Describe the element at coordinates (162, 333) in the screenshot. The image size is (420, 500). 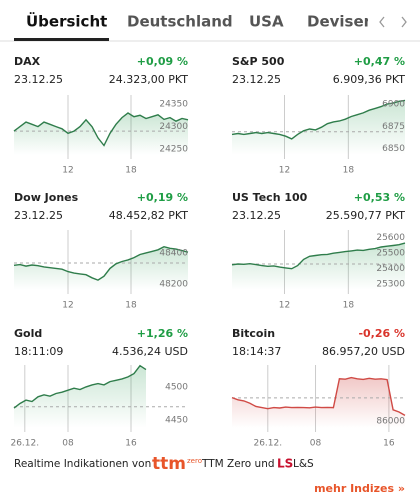
I see `change: +1,26 %` at that location.